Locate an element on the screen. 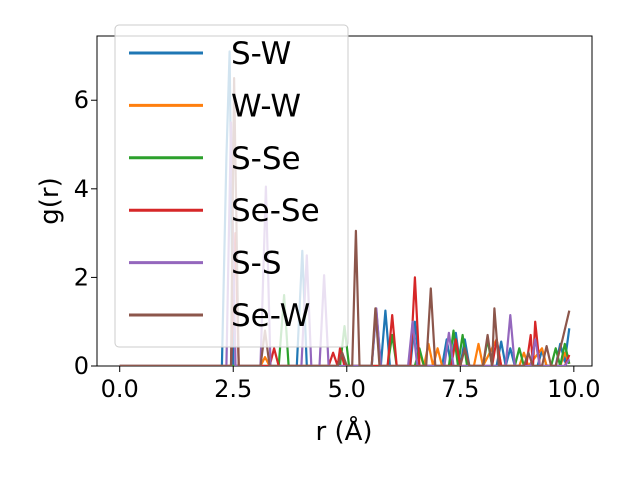 The image size is (640, 480). x-tick-label: 5.0 is located at coordinates (347, 389).